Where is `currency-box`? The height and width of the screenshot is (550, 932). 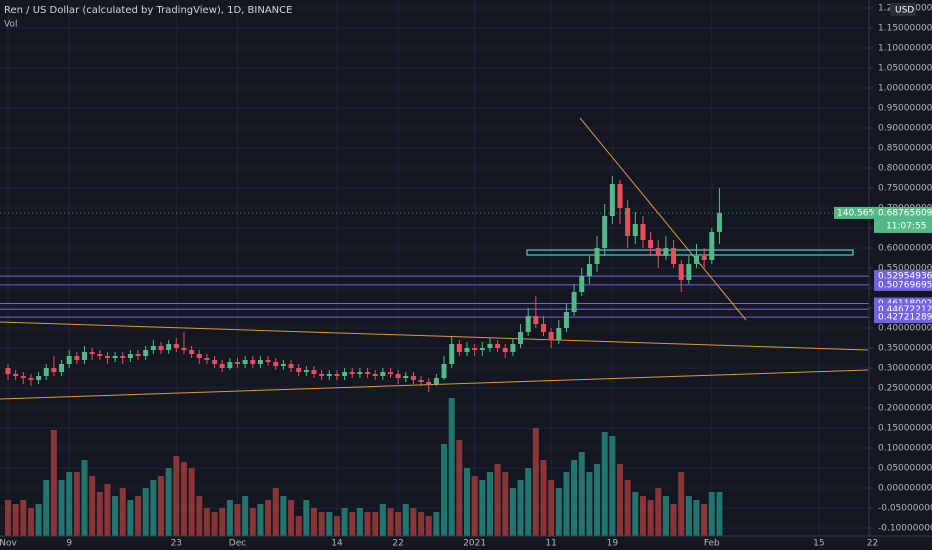 currency-box is located at coordinates (903, 9).